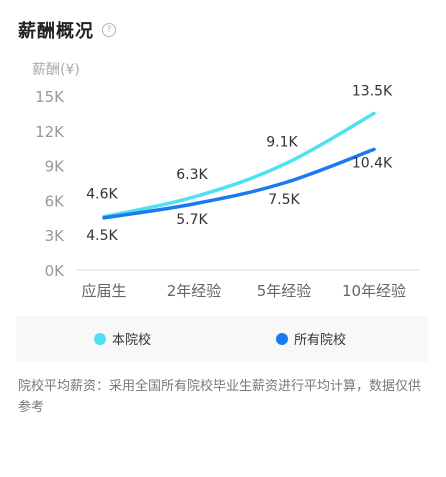 Image resolution: width=446 pixels, height=477 pixels. I want to click on data-label: 10.4K, so click(372, 163).